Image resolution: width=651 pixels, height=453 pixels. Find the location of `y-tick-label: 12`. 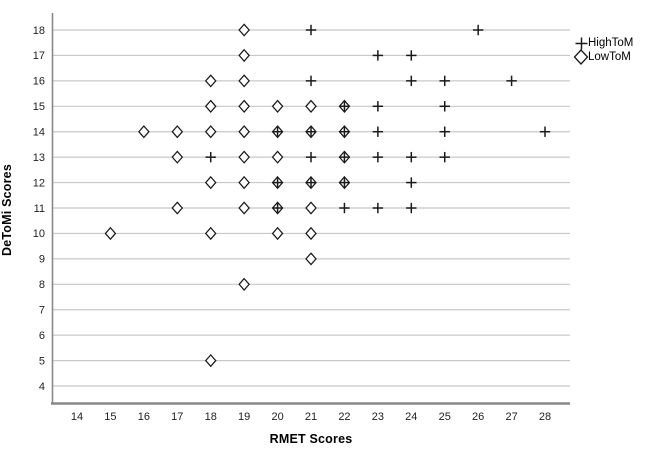

y-tick-label: 12 is located at coordinates (39, 183).